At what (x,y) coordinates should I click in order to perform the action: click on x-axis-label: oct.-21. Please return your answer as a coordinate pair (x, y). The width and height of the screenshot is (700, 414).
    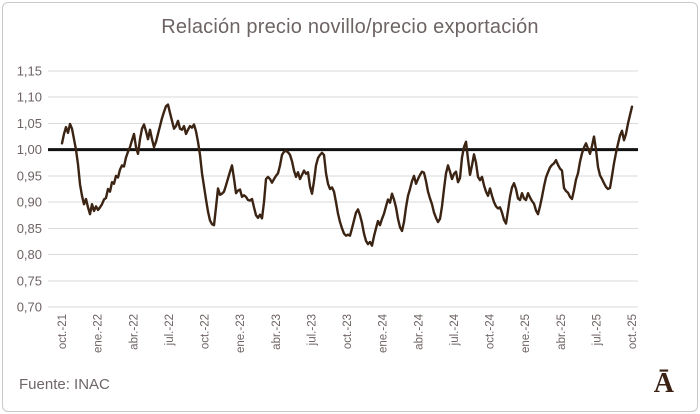
    Looking at the image, I should click on (63, 331).